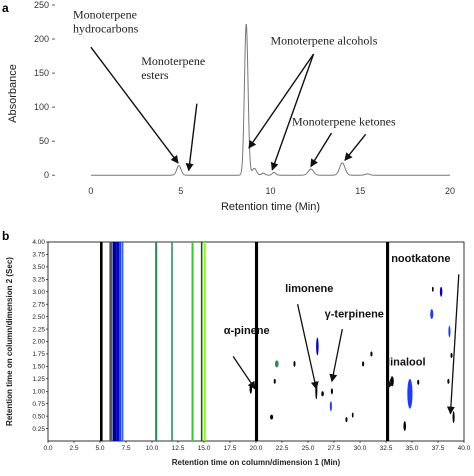 The image size is (474, 476). I want to click on panel-b-y-tick-label: 0.50, so click(38, 416).